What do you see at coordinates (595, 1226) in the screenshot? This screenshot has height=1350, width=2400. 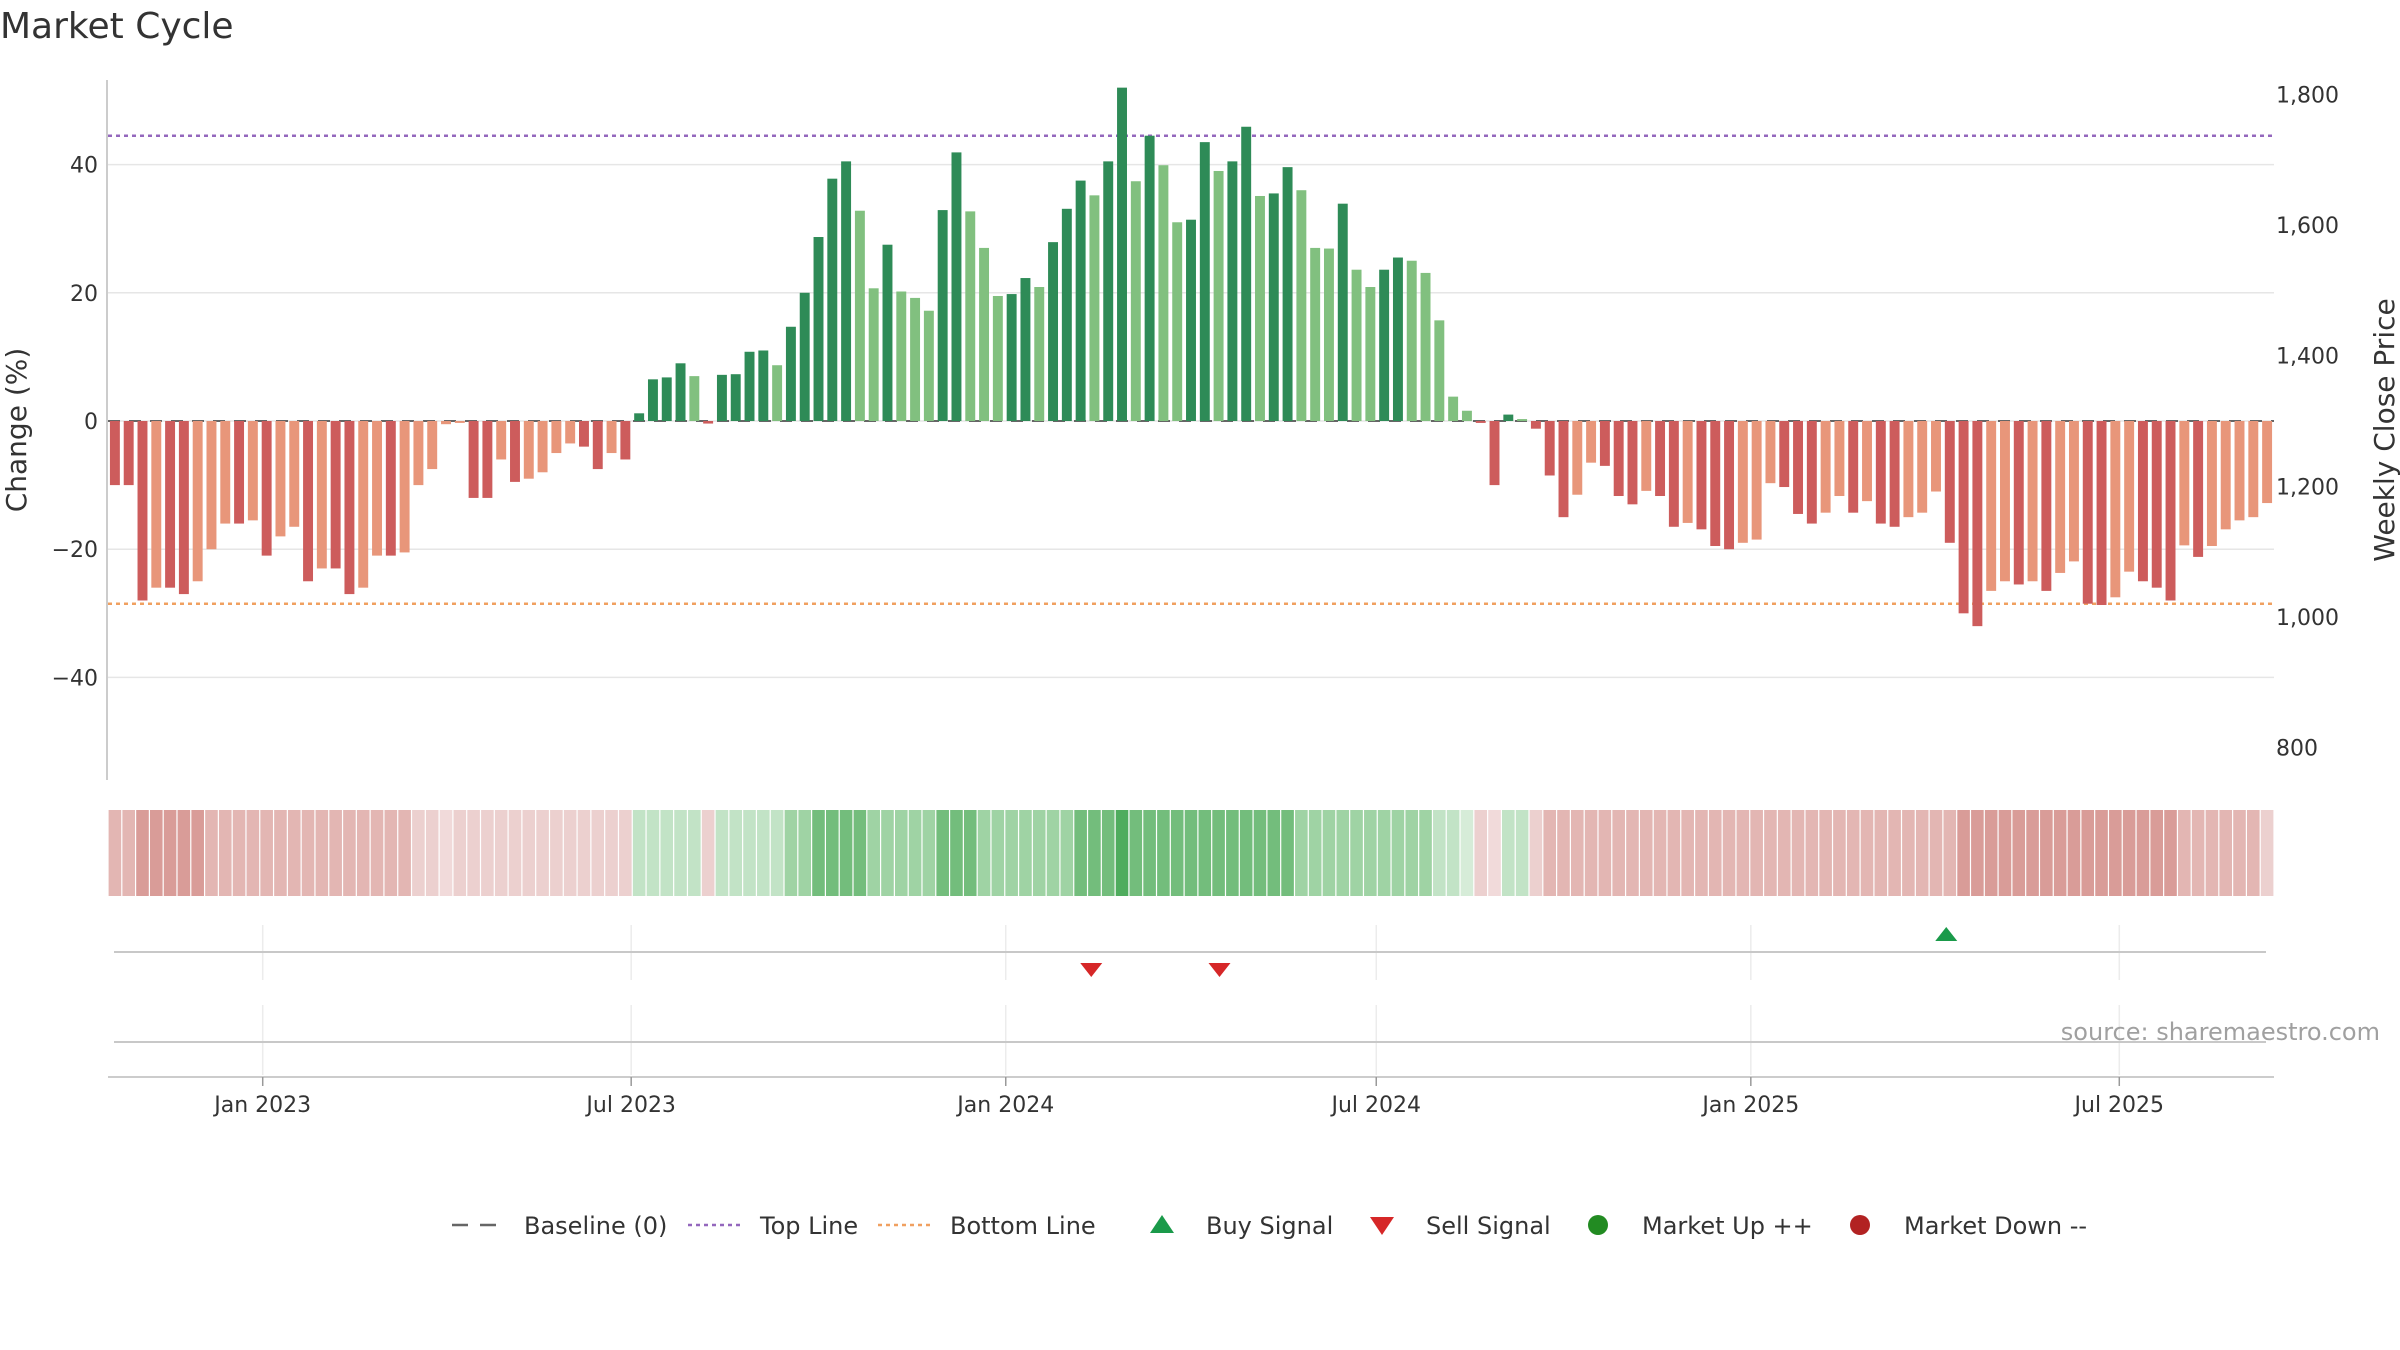 I see `legend-label: Baseline (0)` at bounding box center [595, 1226].